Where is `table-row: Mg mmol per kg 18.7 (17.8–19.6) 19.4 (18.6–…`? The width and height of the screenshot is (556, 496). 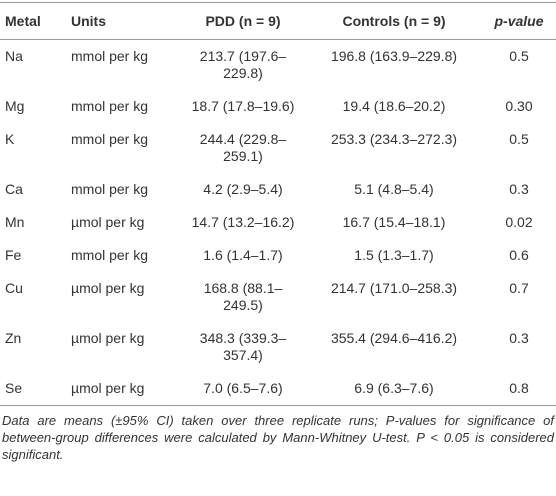
table-row: Mg mmol per kg 18.7 (17.8–19.6) 19.4 (18.6–… is located at coordinates (278, 106).